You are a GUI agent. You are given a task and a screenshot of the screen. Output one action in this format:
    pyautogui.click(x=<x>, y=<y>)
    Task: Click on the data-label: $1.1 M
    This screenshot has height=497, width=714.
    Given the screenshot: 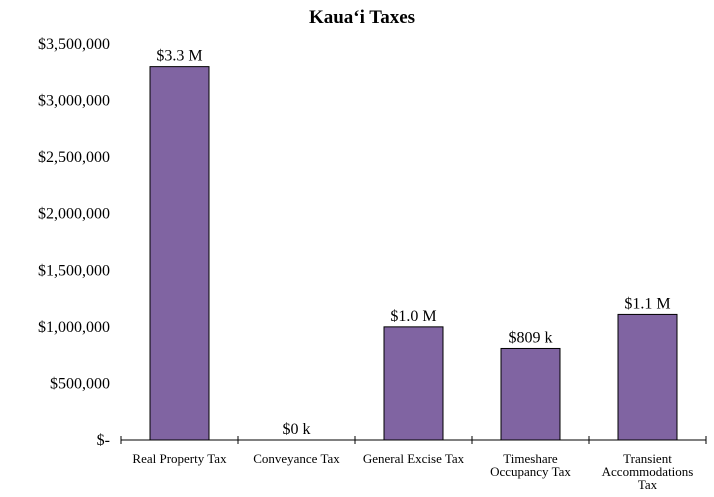 What is the action you would take?
    pyautogui.click(x=647, y=303)
    